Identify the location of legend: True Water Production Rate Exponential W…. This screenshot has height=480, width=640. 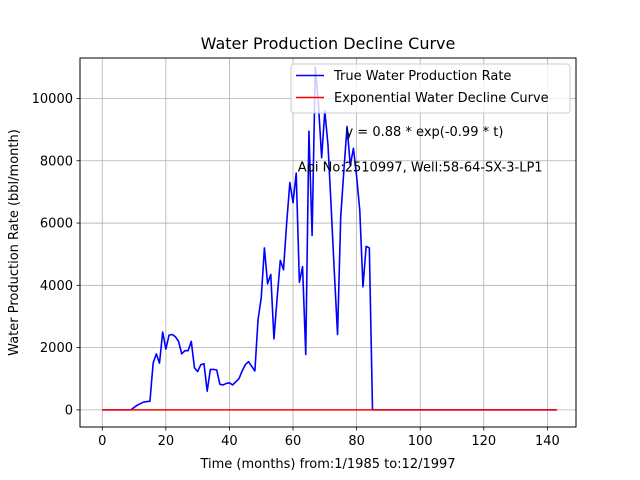
(430, 88).